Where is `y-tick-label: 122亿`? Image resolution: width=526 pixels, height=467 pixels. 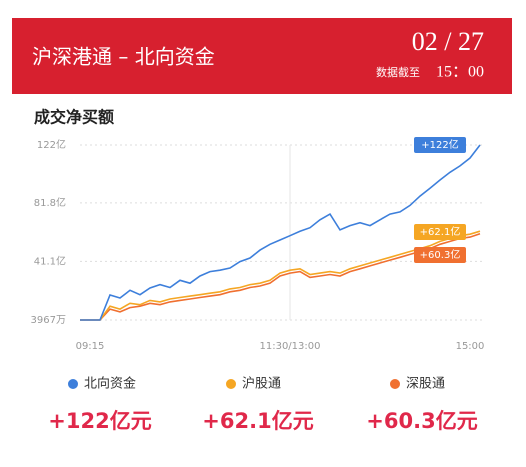 y-tick-label: 122亿 is located at coordinates (51, 144).